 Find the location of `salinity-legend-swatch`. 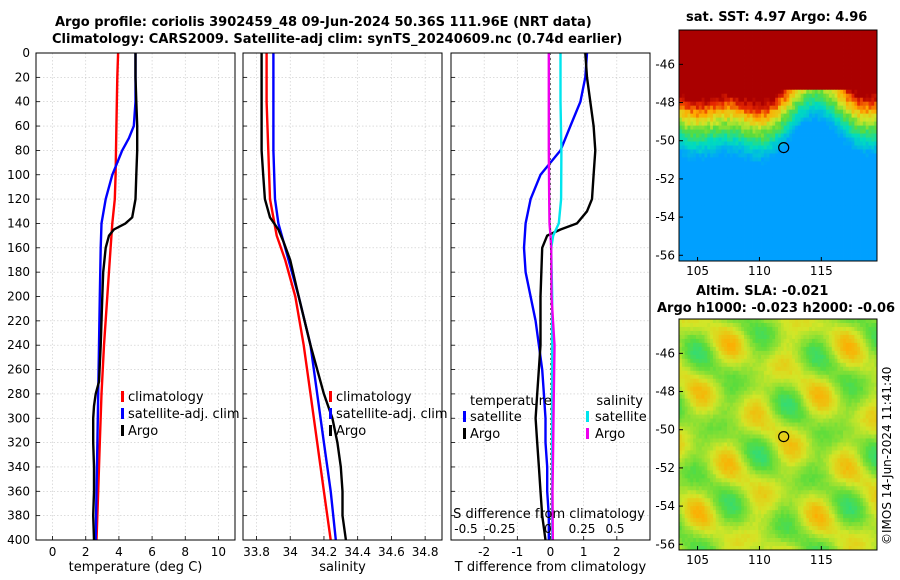

salinity-legend-swatch is located at coordinates (330, 413).